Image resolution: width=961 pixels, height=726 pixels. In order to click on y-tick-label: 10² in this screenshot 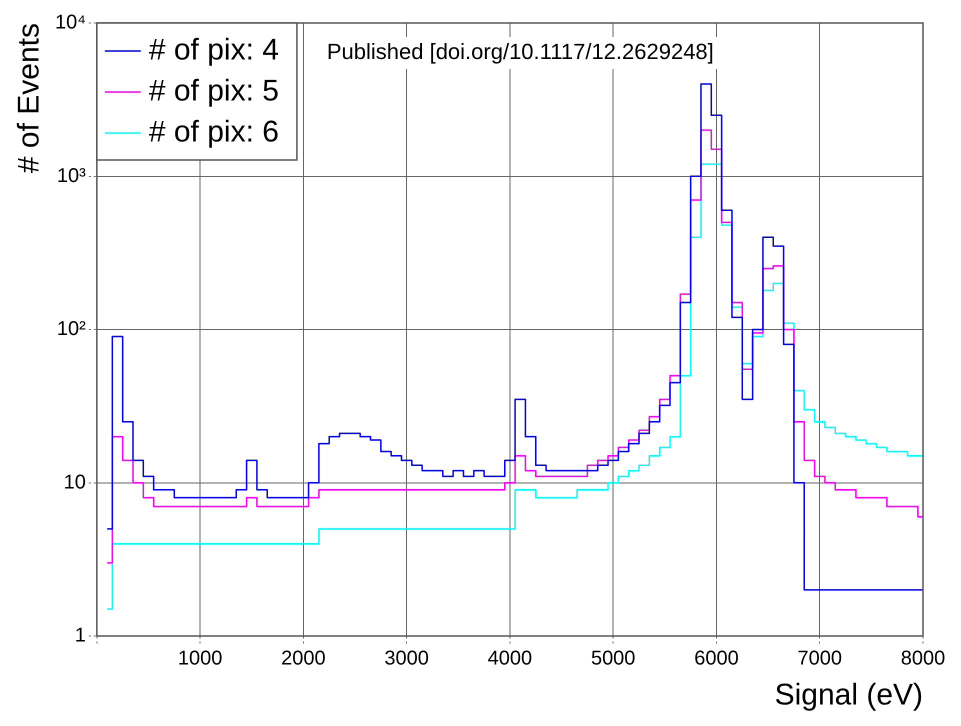, I will do `click(71, 329)`.